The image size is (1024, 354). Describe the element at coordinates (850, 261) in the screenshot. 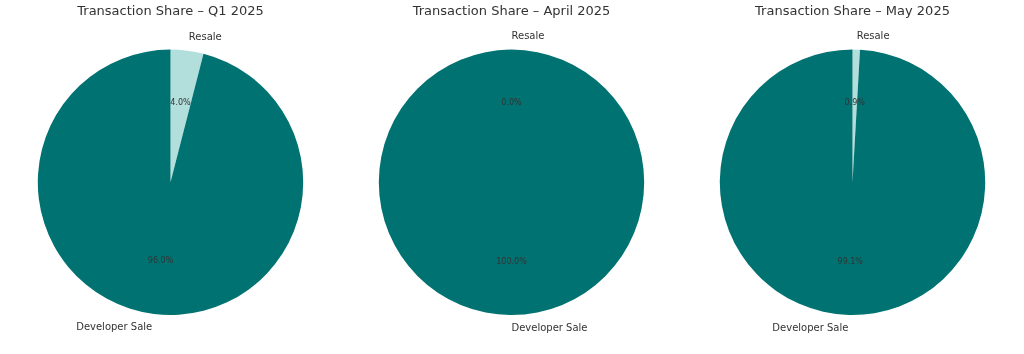

I see `data-label: 99.1%` at that location.